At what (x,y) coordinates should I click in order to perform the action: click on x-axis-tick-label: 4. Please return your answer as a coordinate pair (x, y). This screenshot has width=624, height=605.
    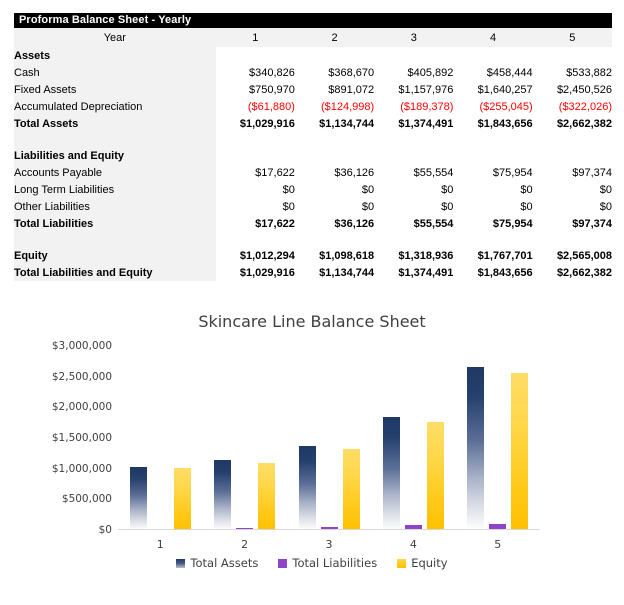
    Looking at the image, I should click on (413, 544).